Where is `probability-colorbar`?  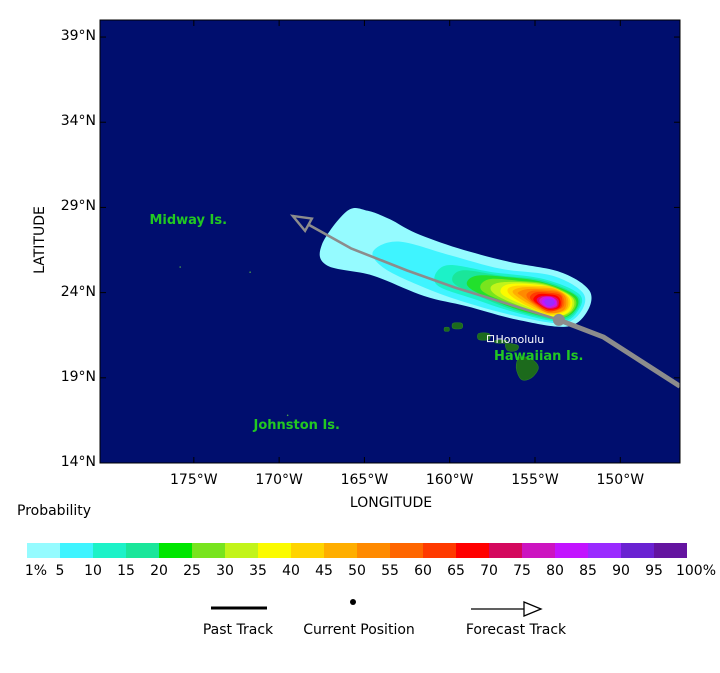 probability-colorbar is located at coordinates (357, 550).